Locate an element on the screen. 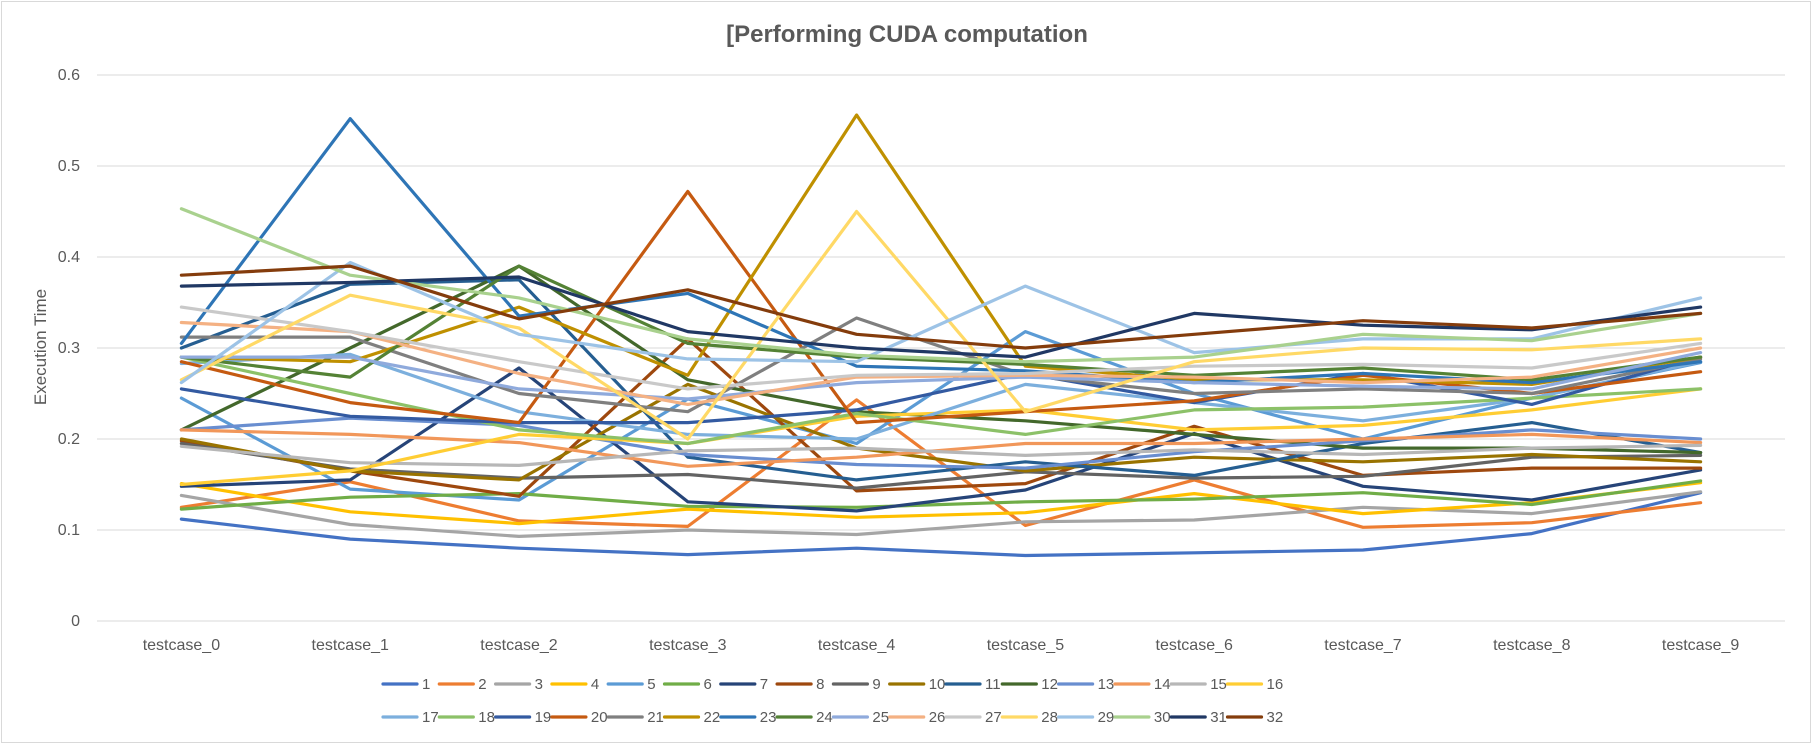 The height and width of the screenshot is (746, 1814). legend-item-32: 32 is located at coordinates (1254, 717).